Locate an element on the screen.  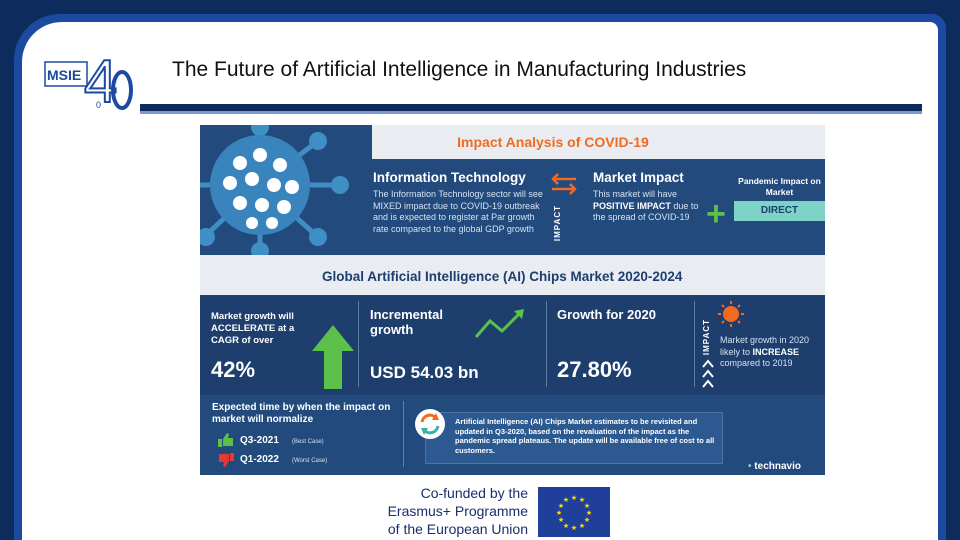
best-case-label: (Best Case) is located at coordinates (308, 442).